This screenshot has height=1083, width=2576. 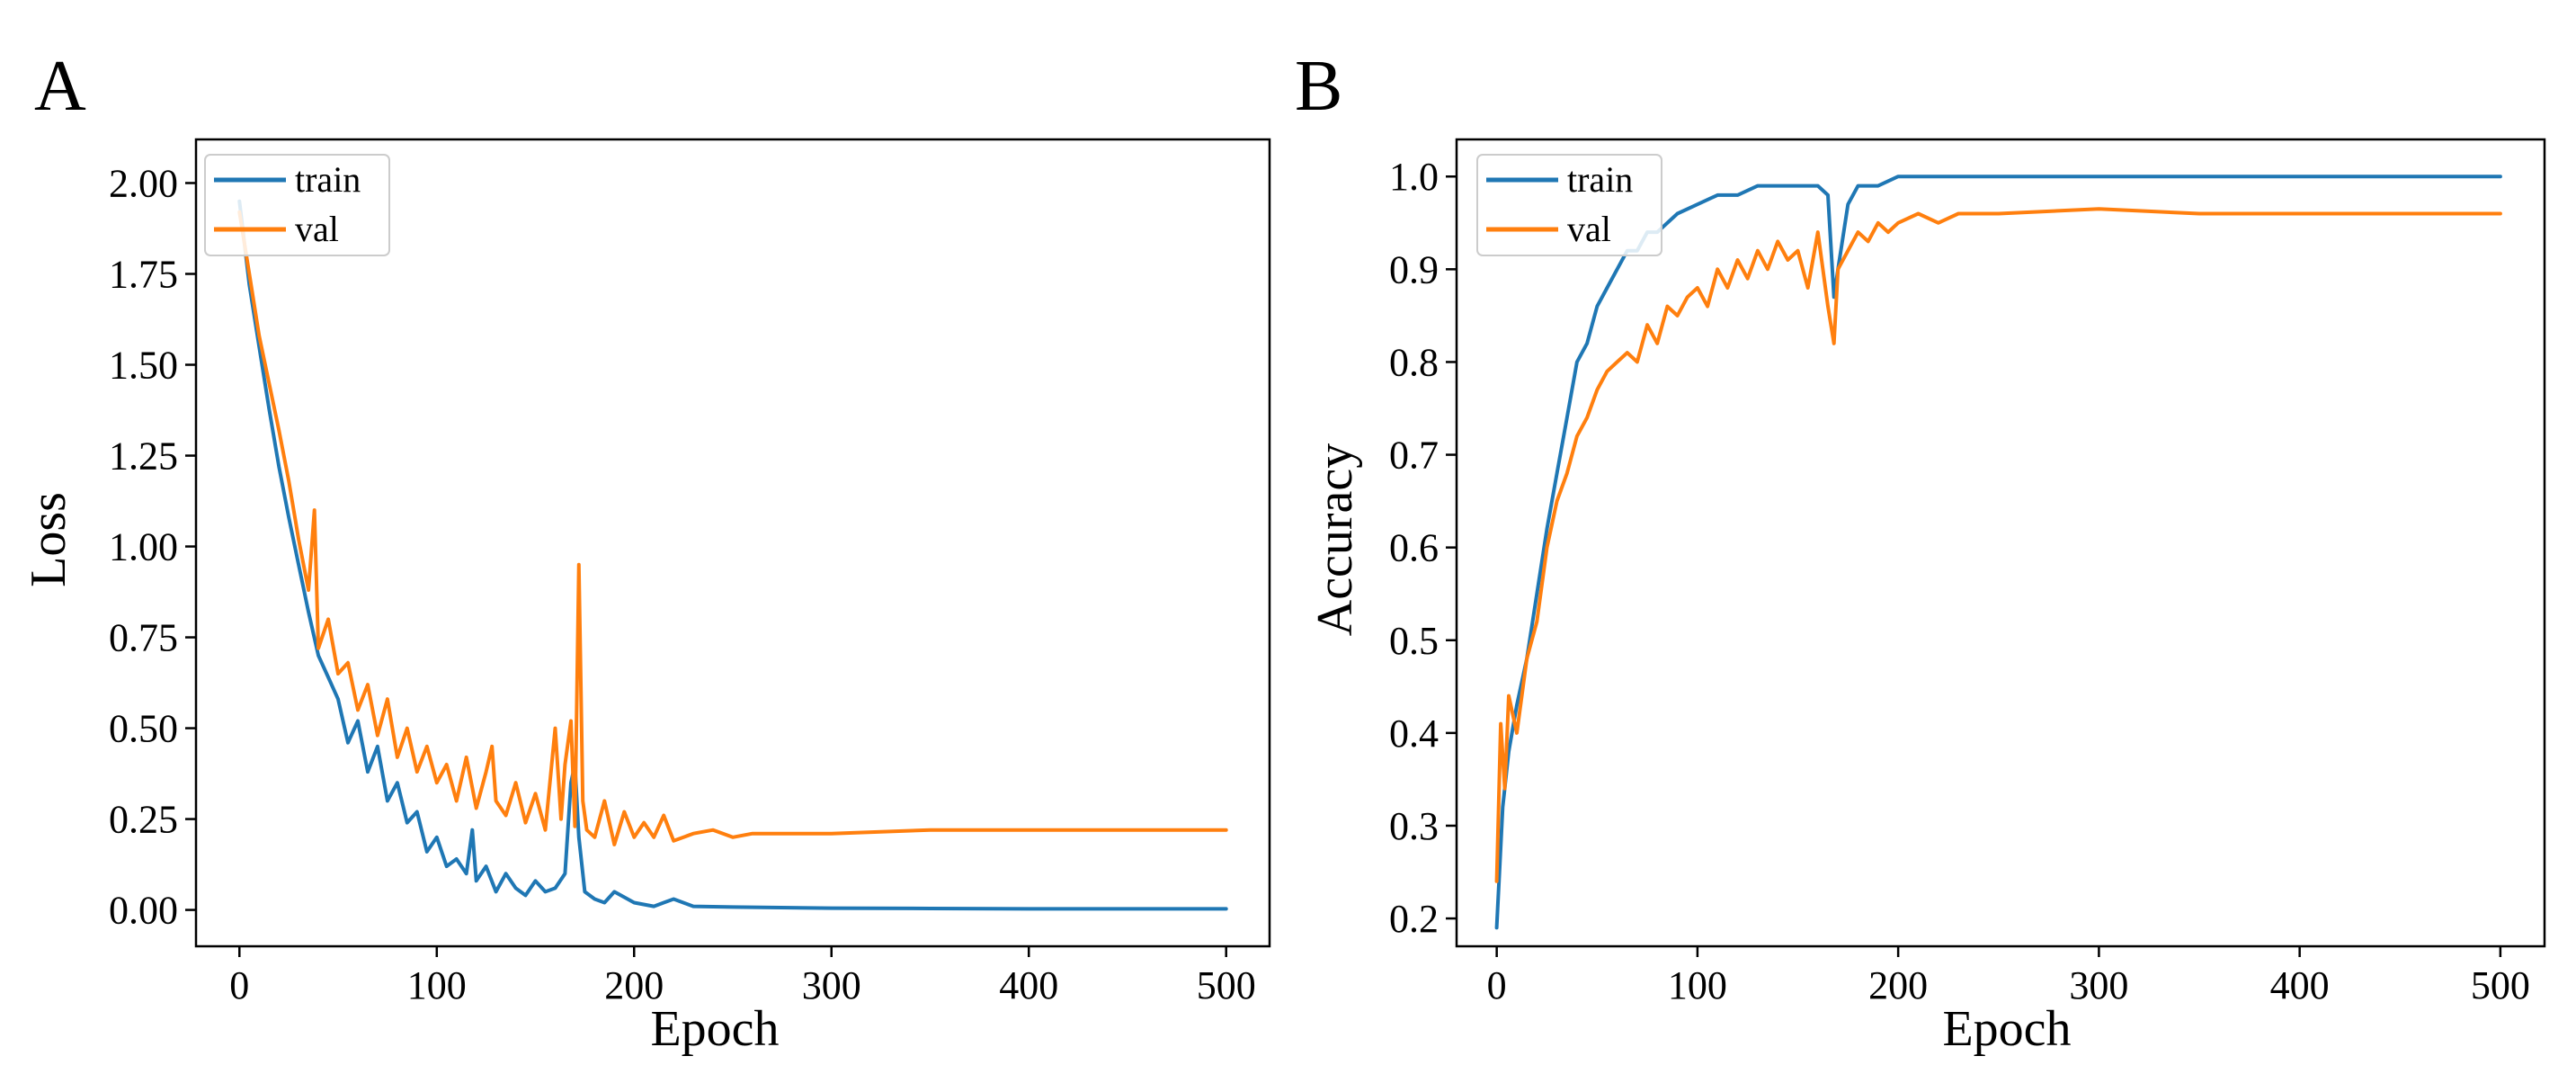 I want to click on loss-y-tick-label: 2.00, so click(x=144, y=183).